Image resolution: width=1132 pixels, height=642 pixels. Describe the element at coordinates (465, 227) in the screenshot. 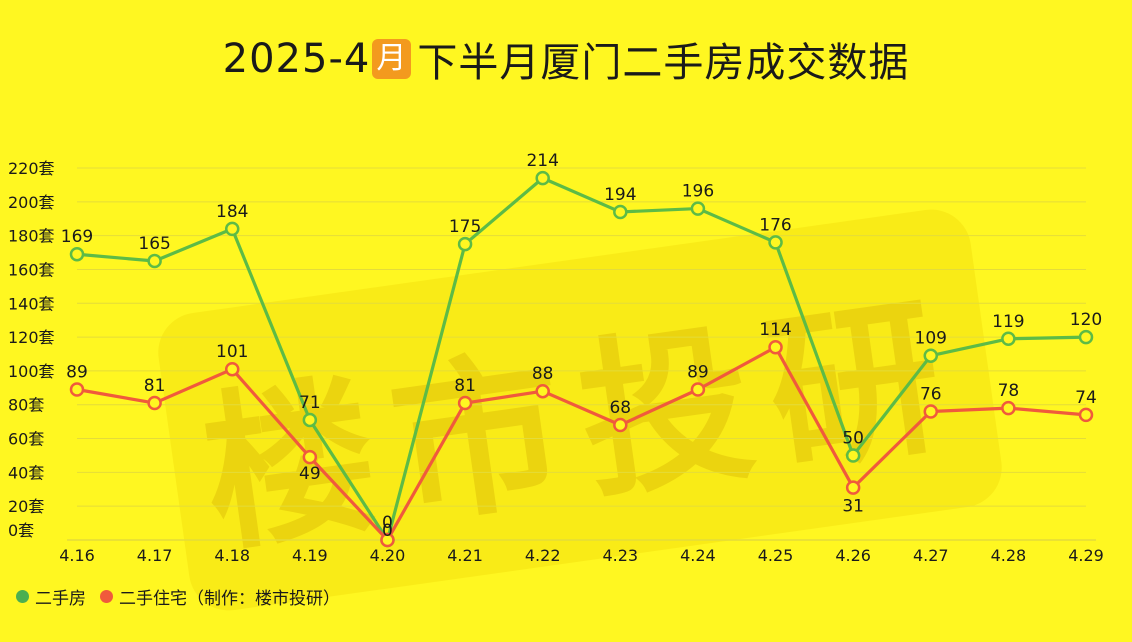

I see `data-label: 175` at that location.